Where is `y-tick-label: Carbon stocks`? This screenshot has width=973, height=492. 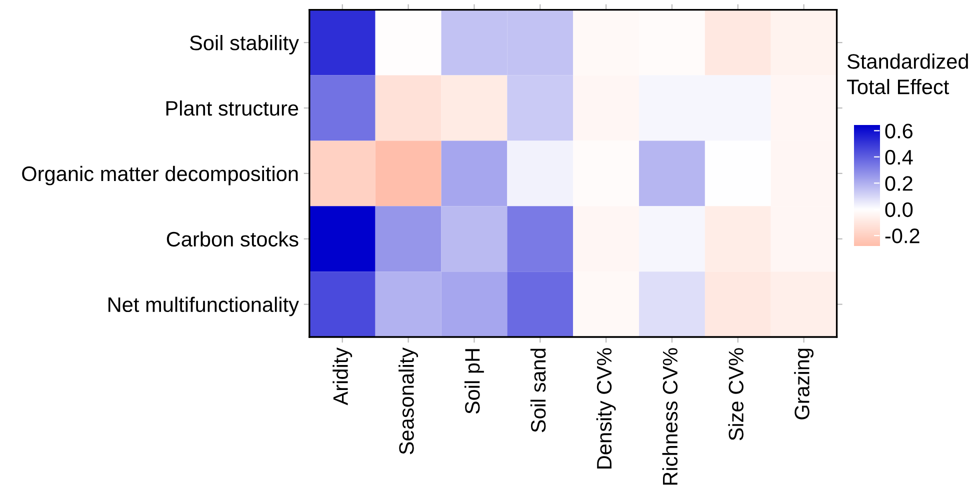
y-tick-label: Carbon stocks is located at coordinates (232, 239).